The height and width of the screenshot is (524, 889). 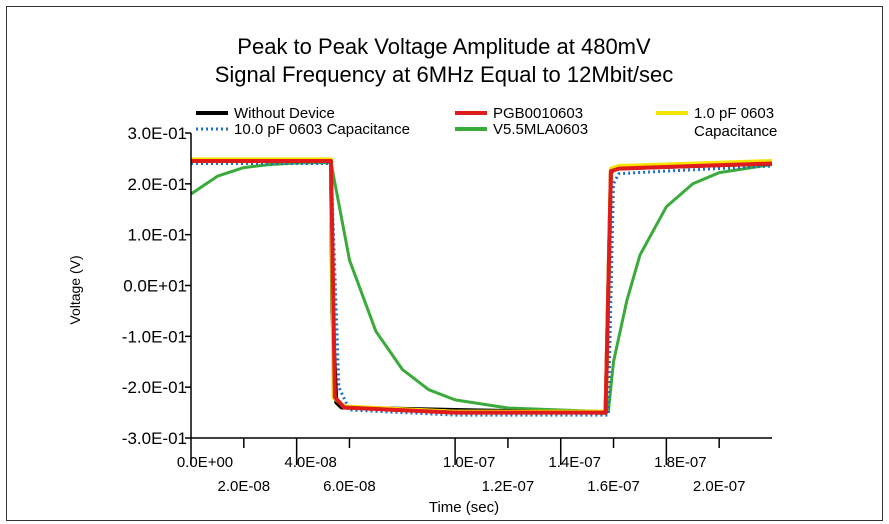 I want to click on x-tick-label: 1.2E-07, so click(x=508, y=486).